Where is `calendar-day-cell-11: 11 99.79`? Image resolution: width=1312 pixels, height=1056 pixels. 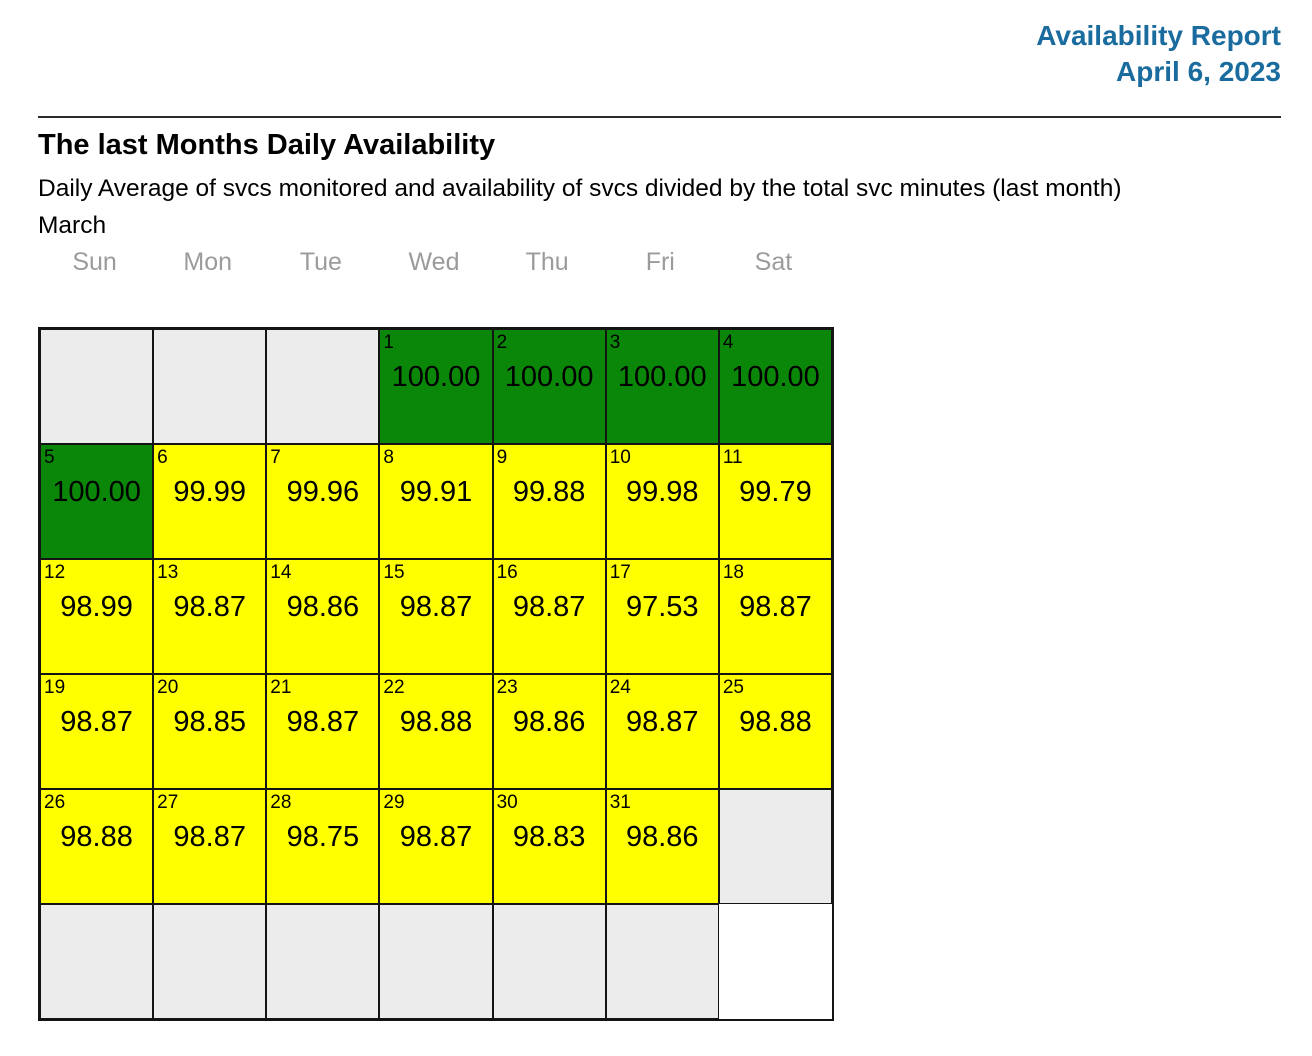 calendar-day-cell-11: 11 99.79 is located at coordinates (775, 501).